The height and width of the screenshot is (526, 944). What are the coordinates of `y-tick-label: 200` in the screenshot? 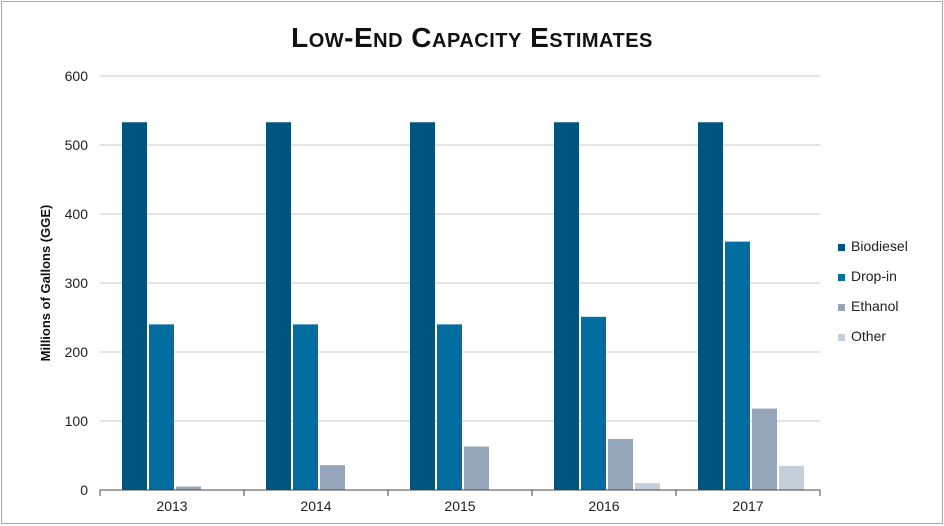 It's located at (77, 352).